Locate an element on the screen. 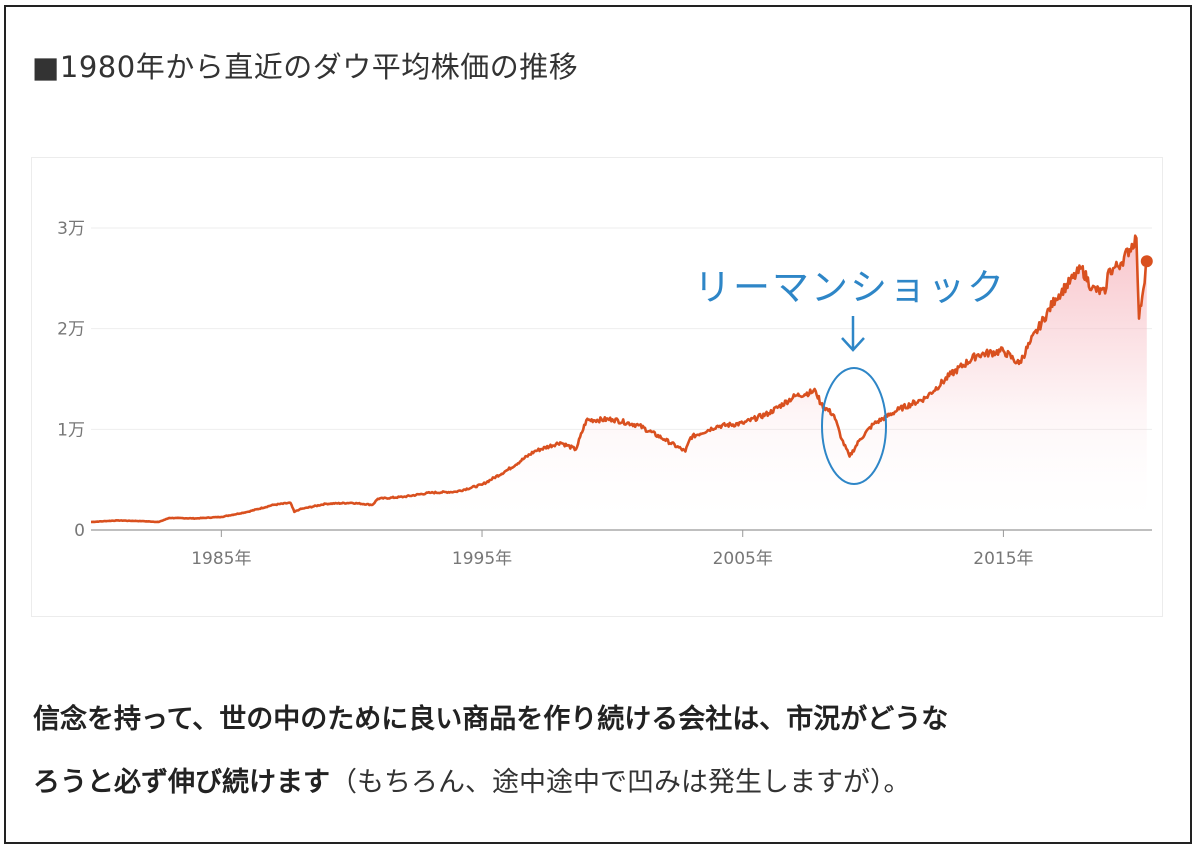 The height and width of the screenshot is (849, 1200). y-tick-label: 0 is located at coordinates (79, 531).